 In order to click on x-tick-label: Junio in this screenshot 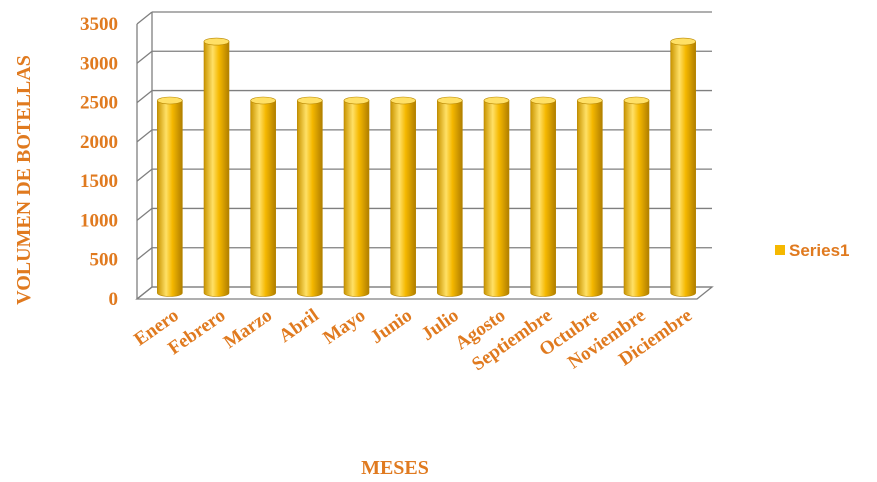, I will do `click(391, 326)`.